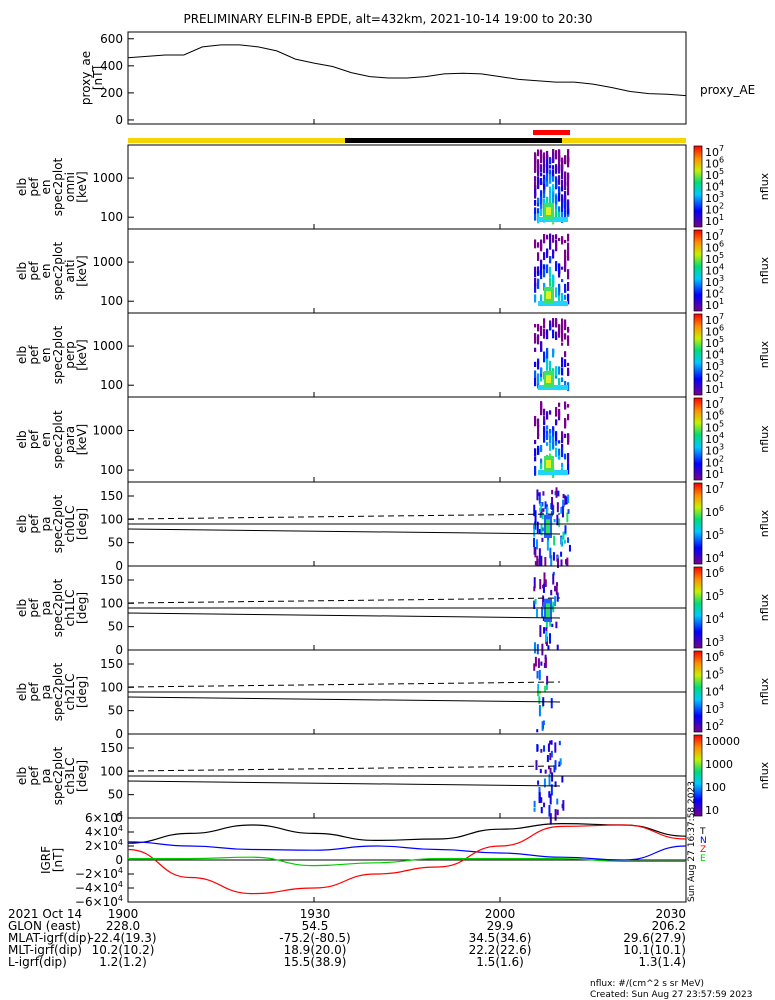 This screenshot has width=775, height=1000. What do you see at coordinates (548, 464) in the screenshot?
I see `peak-flux` at bounding box center [548, 464].